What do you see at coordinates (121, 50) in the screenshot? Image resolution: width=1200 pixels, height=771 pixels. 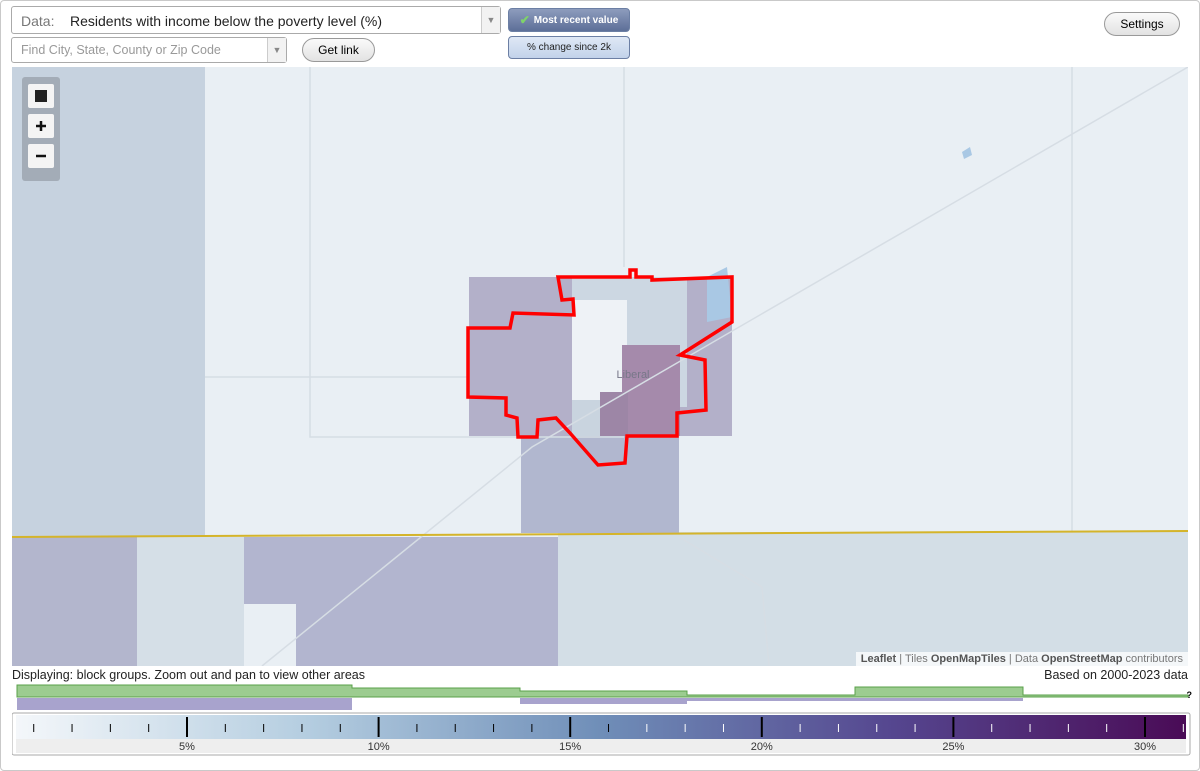 I see `search-placeholder: Find City, State, County or Zip Code` at bounding box center [121, 50].